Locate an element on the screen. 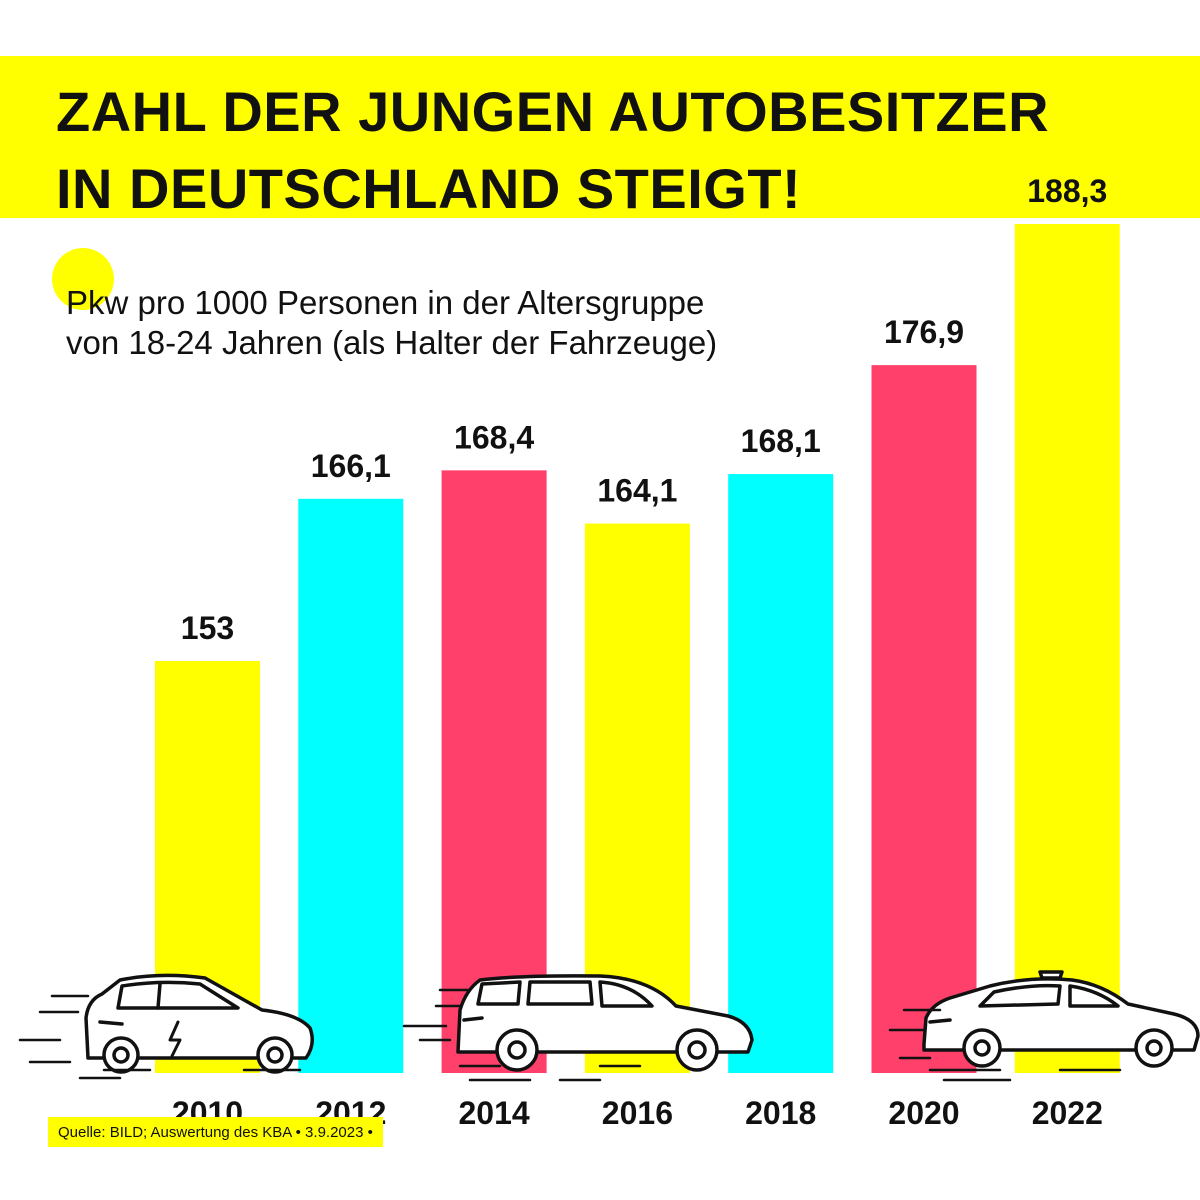 Image resolution: width=1200 pixels, height=1200 pixels. value-label-2016: 164,1 is located at coordinates (637, 491).